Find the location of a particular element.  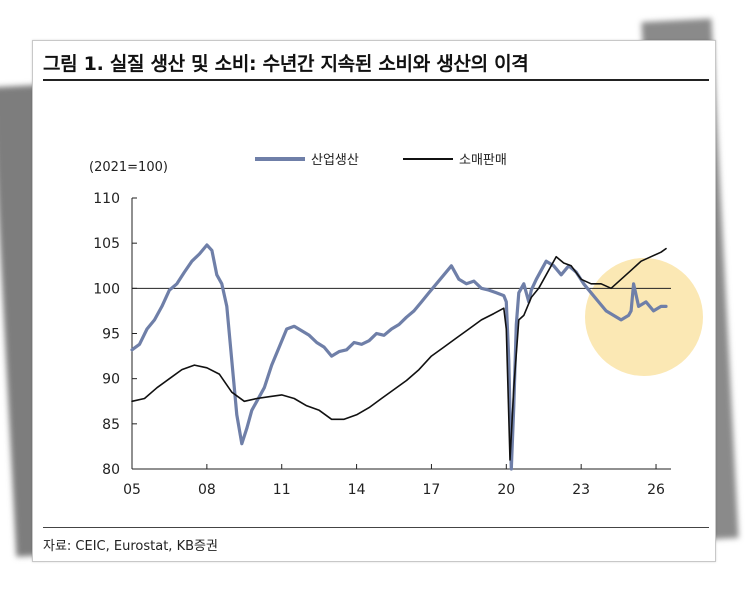

highlight-circle is located at coordinates (644, 317).